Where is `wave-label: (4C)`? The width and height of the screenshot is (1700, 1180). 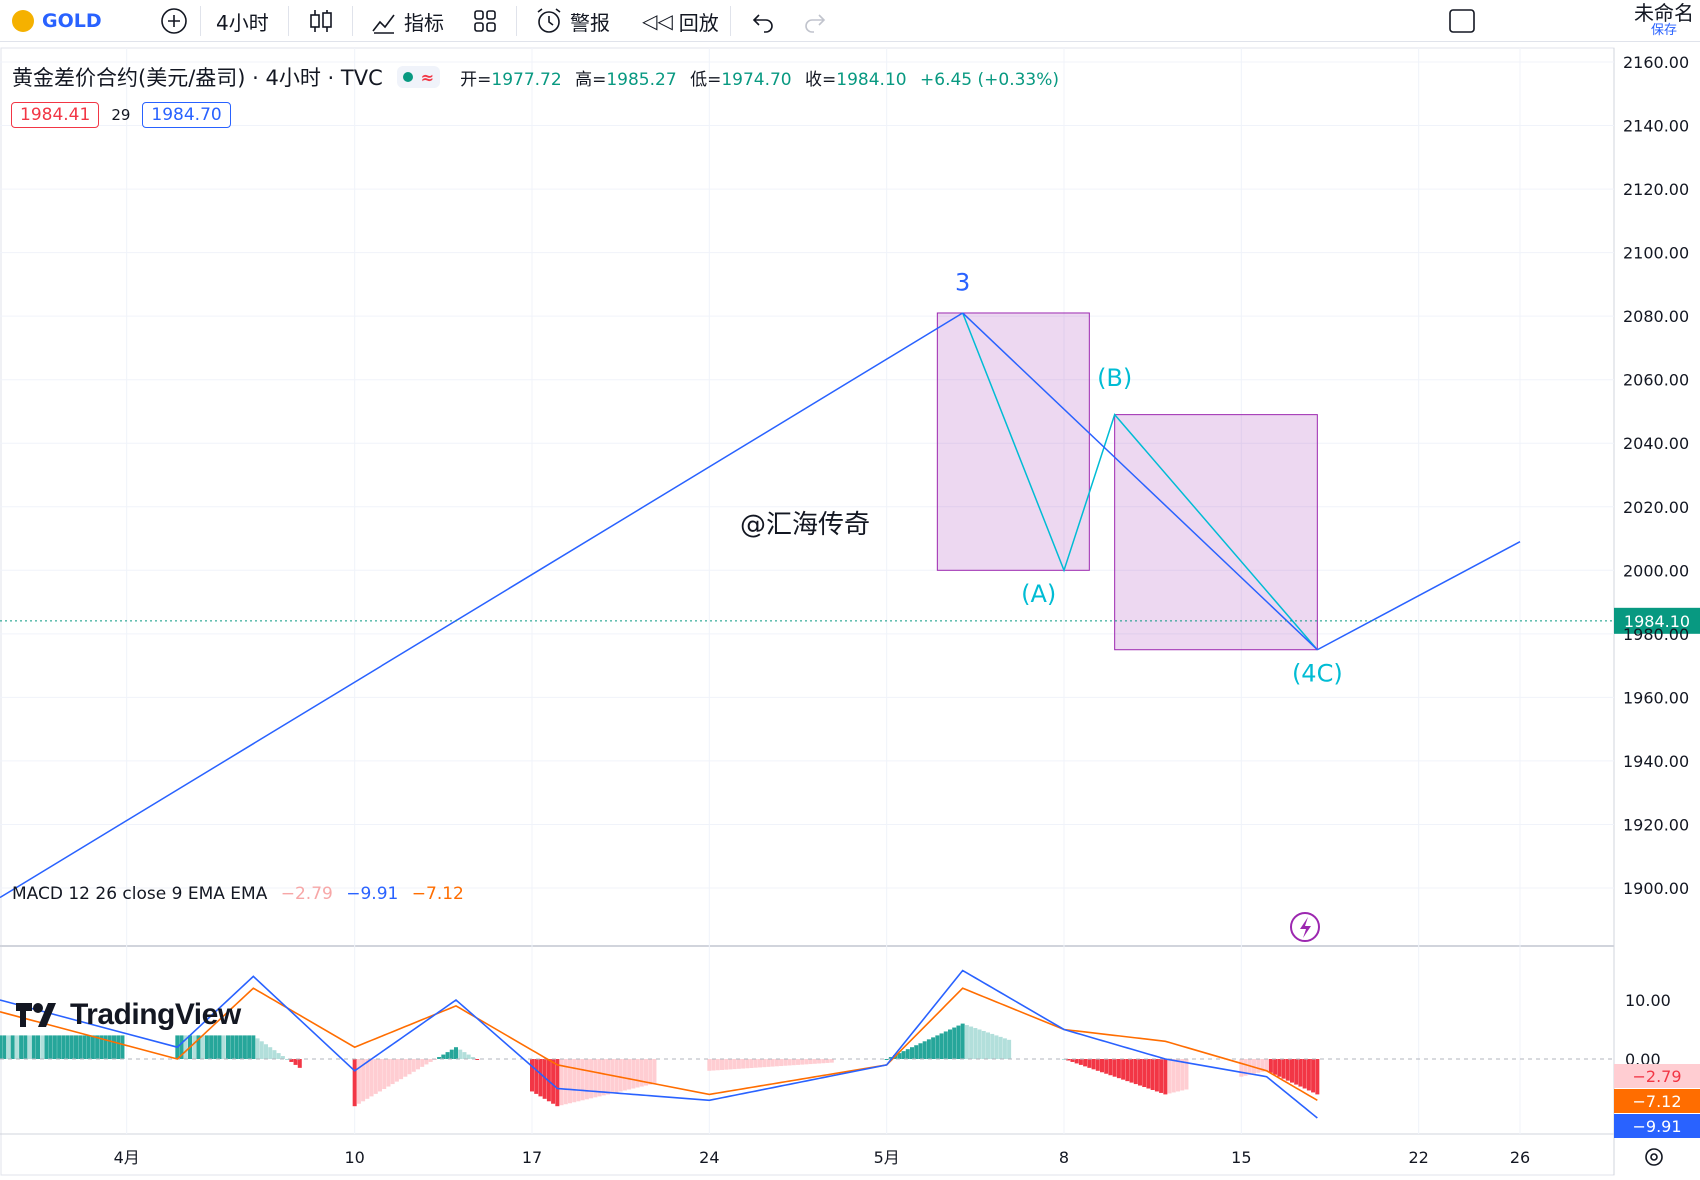 wave-label: (4C) is located at coordinates (1317, 674).